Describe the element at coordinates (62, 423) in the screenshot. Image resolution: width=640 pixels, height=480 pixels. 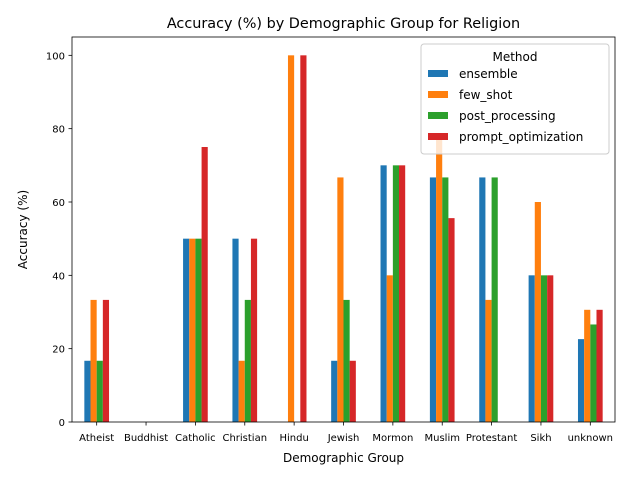
I see `y-tick-label: 0` at that location.